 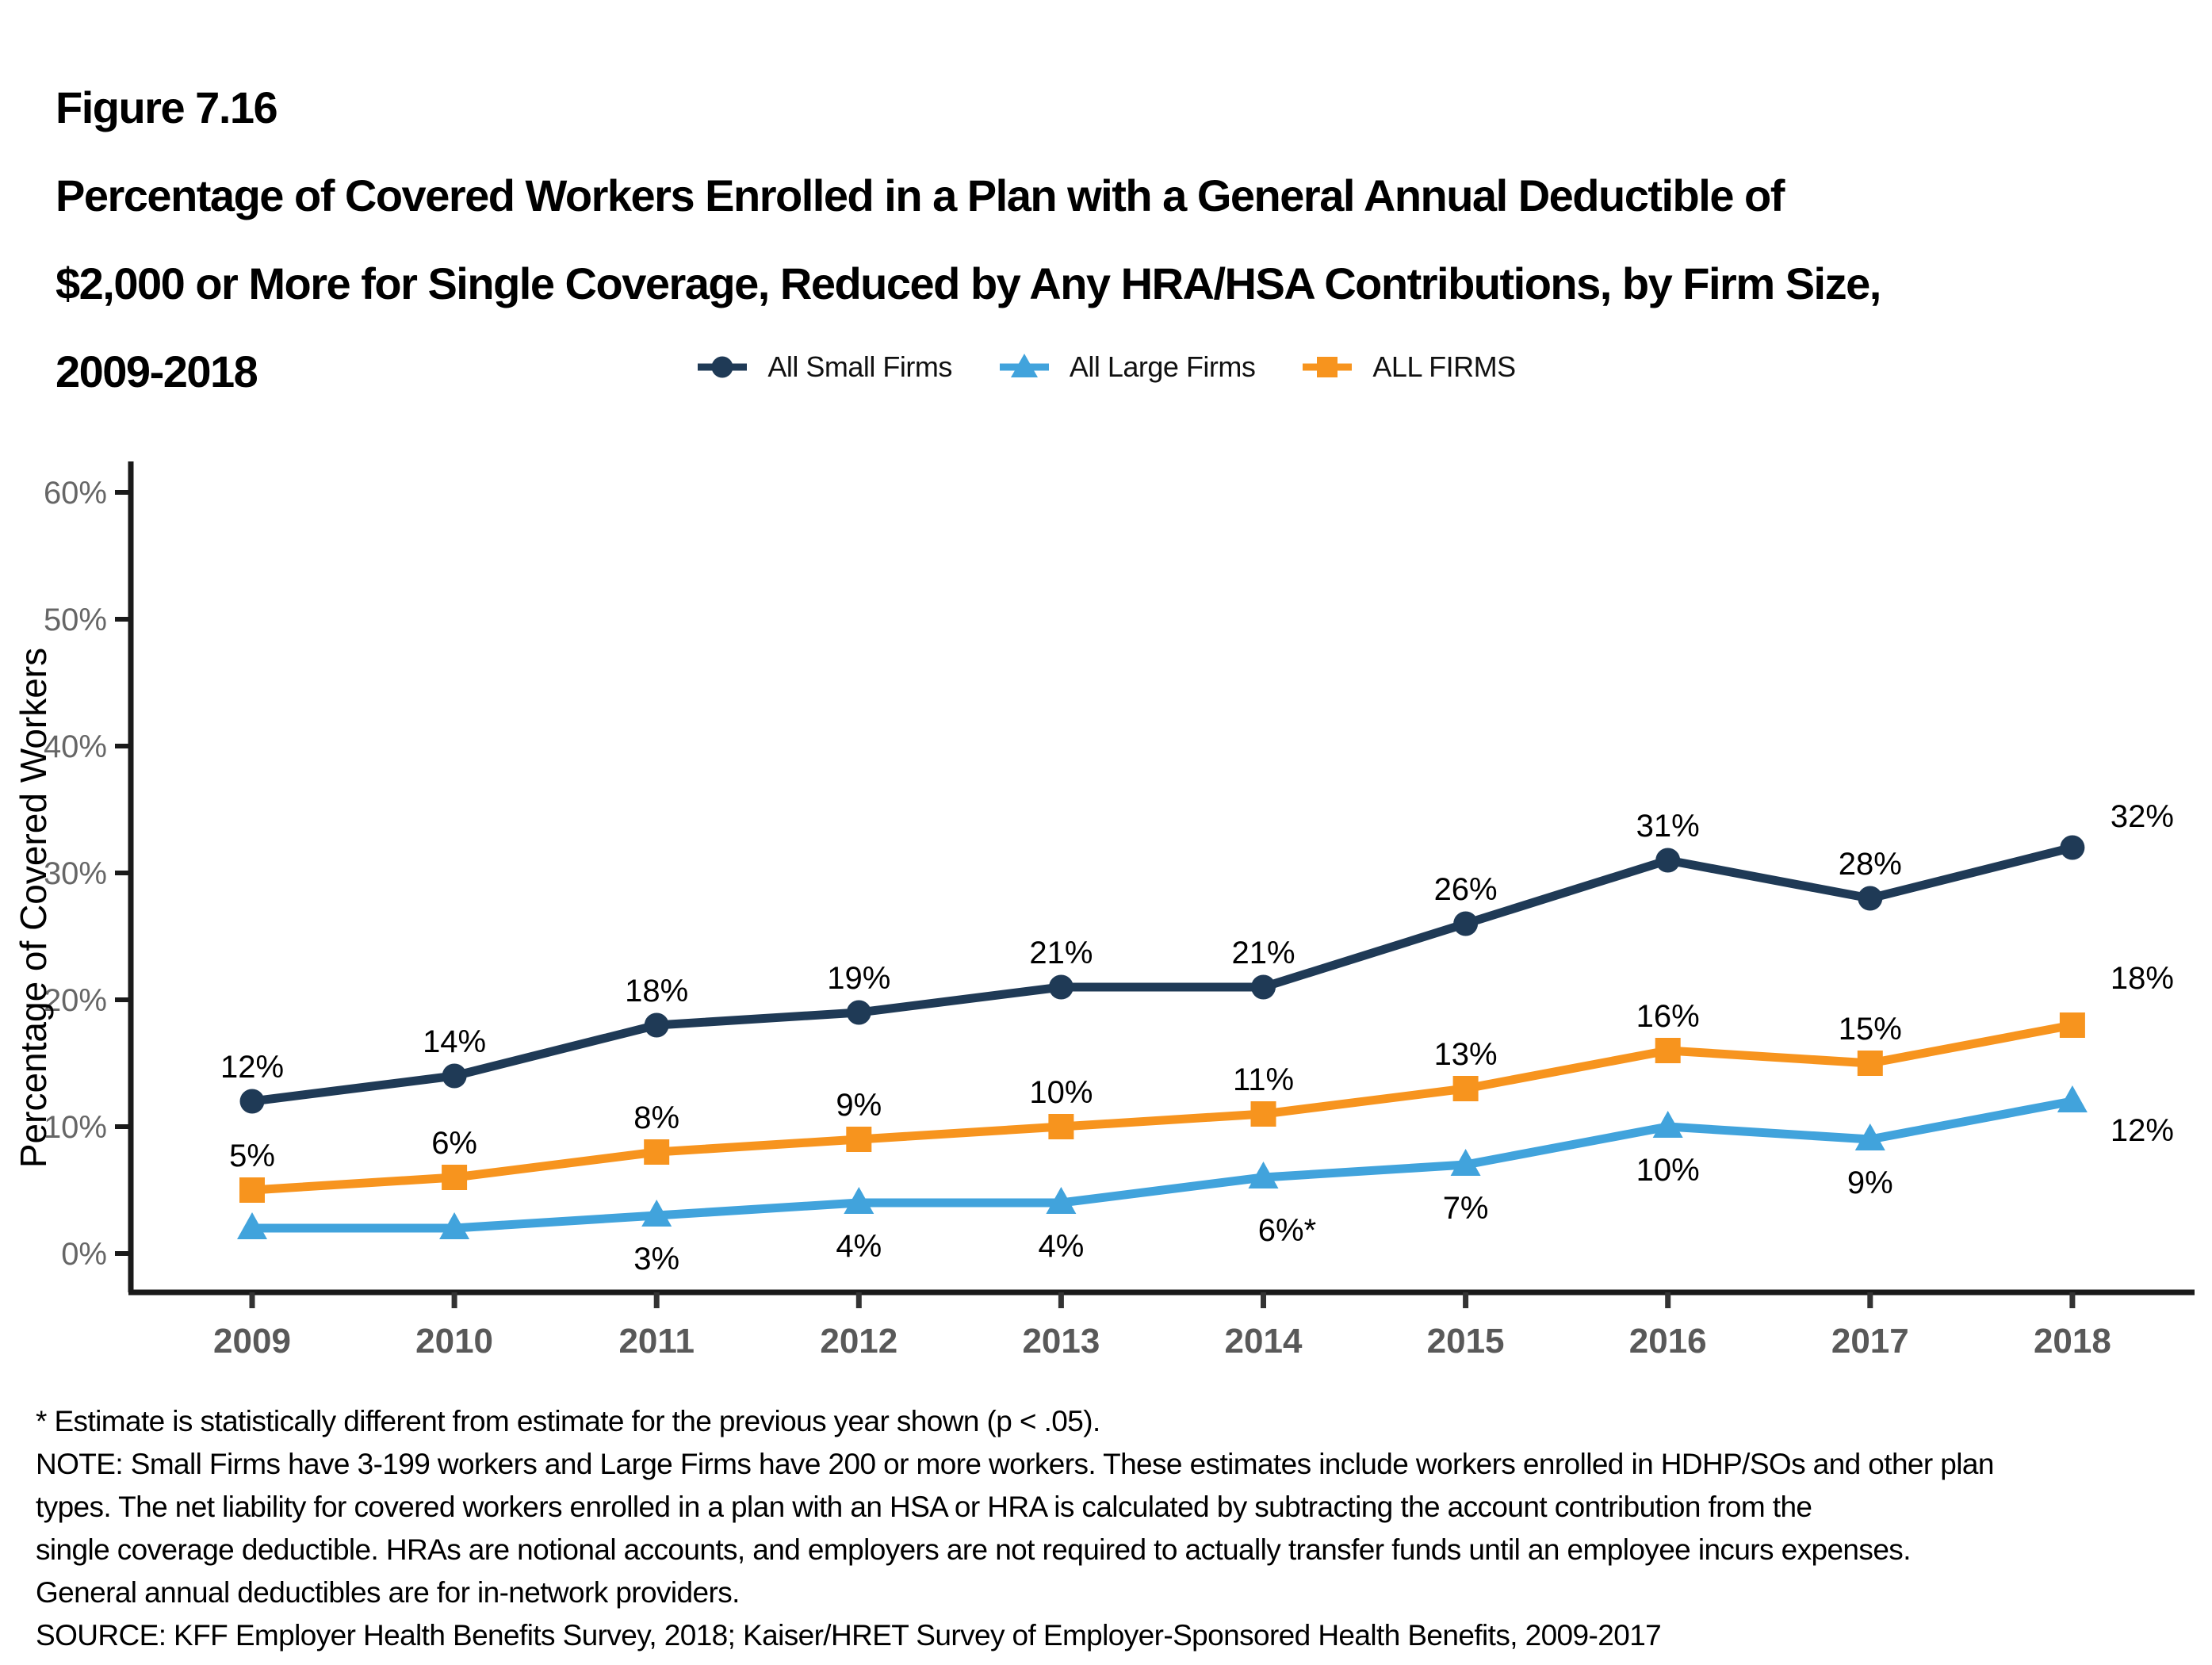 What do you see at coordinates (656, 1259) in the screenshot?
I see `data-label: 3%` at bounding box center [656, 1259].